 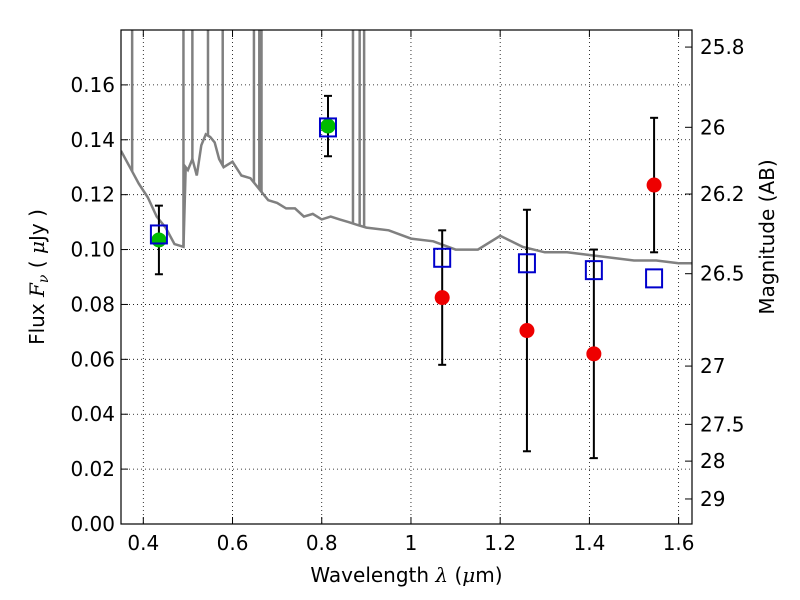 I want to click on magnitude-tick-label: 26.5, so click(x=722, y=274).